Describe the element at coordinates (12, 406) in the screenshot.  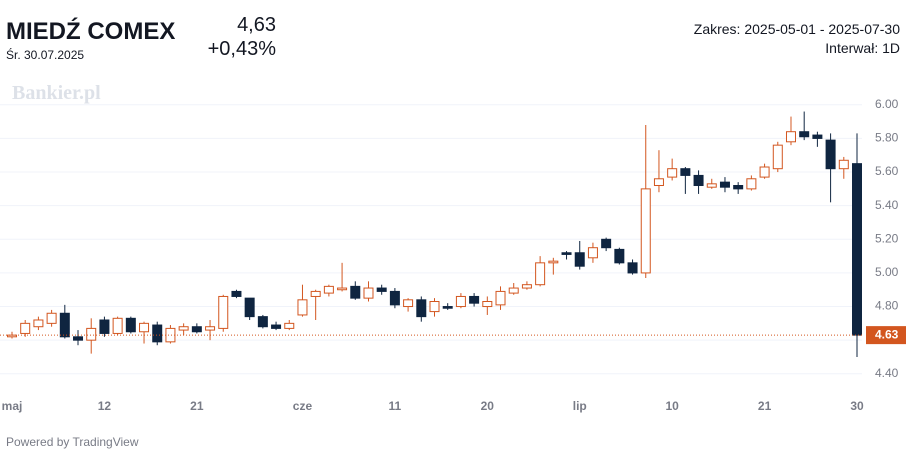
I see `x-tick-label: maj` at that location.